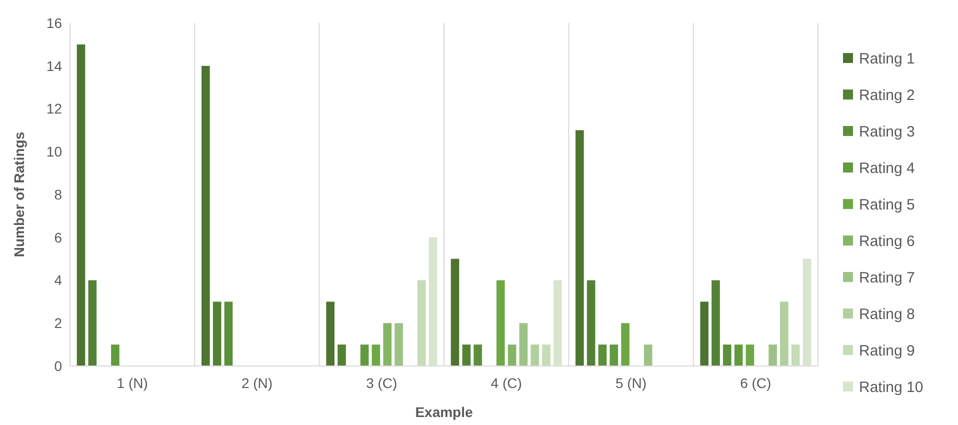 The height and width of the screenshot is (425, 958). I want to click on y-tick-label: 12, so click(54, 108).